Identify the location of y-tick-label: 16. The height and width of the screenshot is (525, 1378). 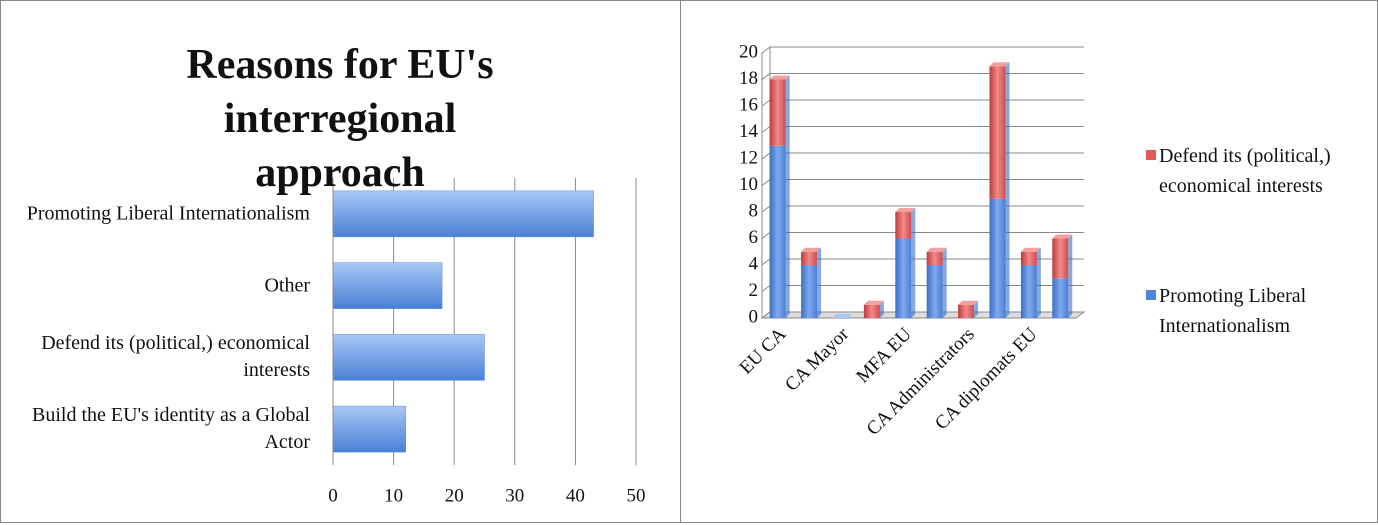
(748, 104).